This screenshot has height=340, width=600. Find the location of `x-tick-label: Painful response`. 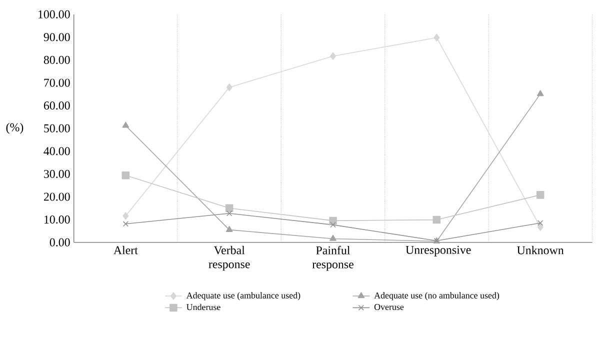

x-tick-label: Painful response is located at coordinates (333, 258).